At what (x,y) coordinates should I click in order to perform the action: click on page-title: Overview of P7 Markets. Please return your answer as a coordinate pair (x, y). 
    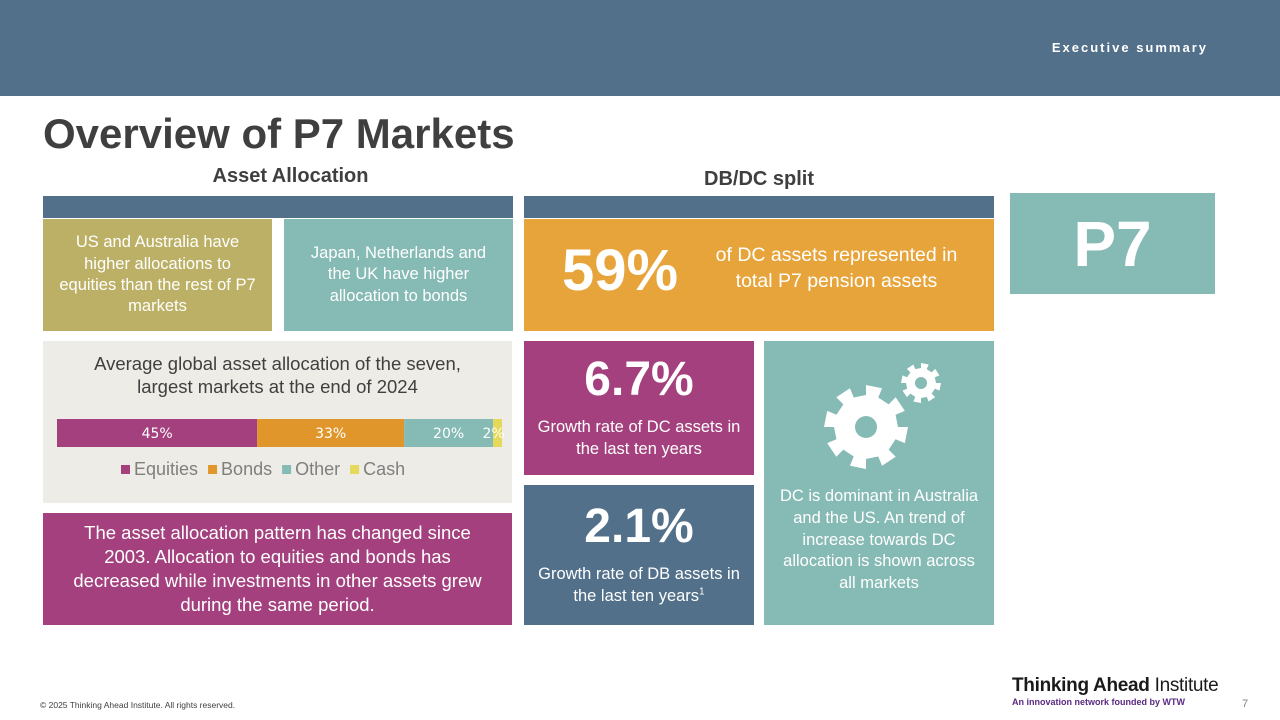
    Looking at the image, I should click on (279, 133).